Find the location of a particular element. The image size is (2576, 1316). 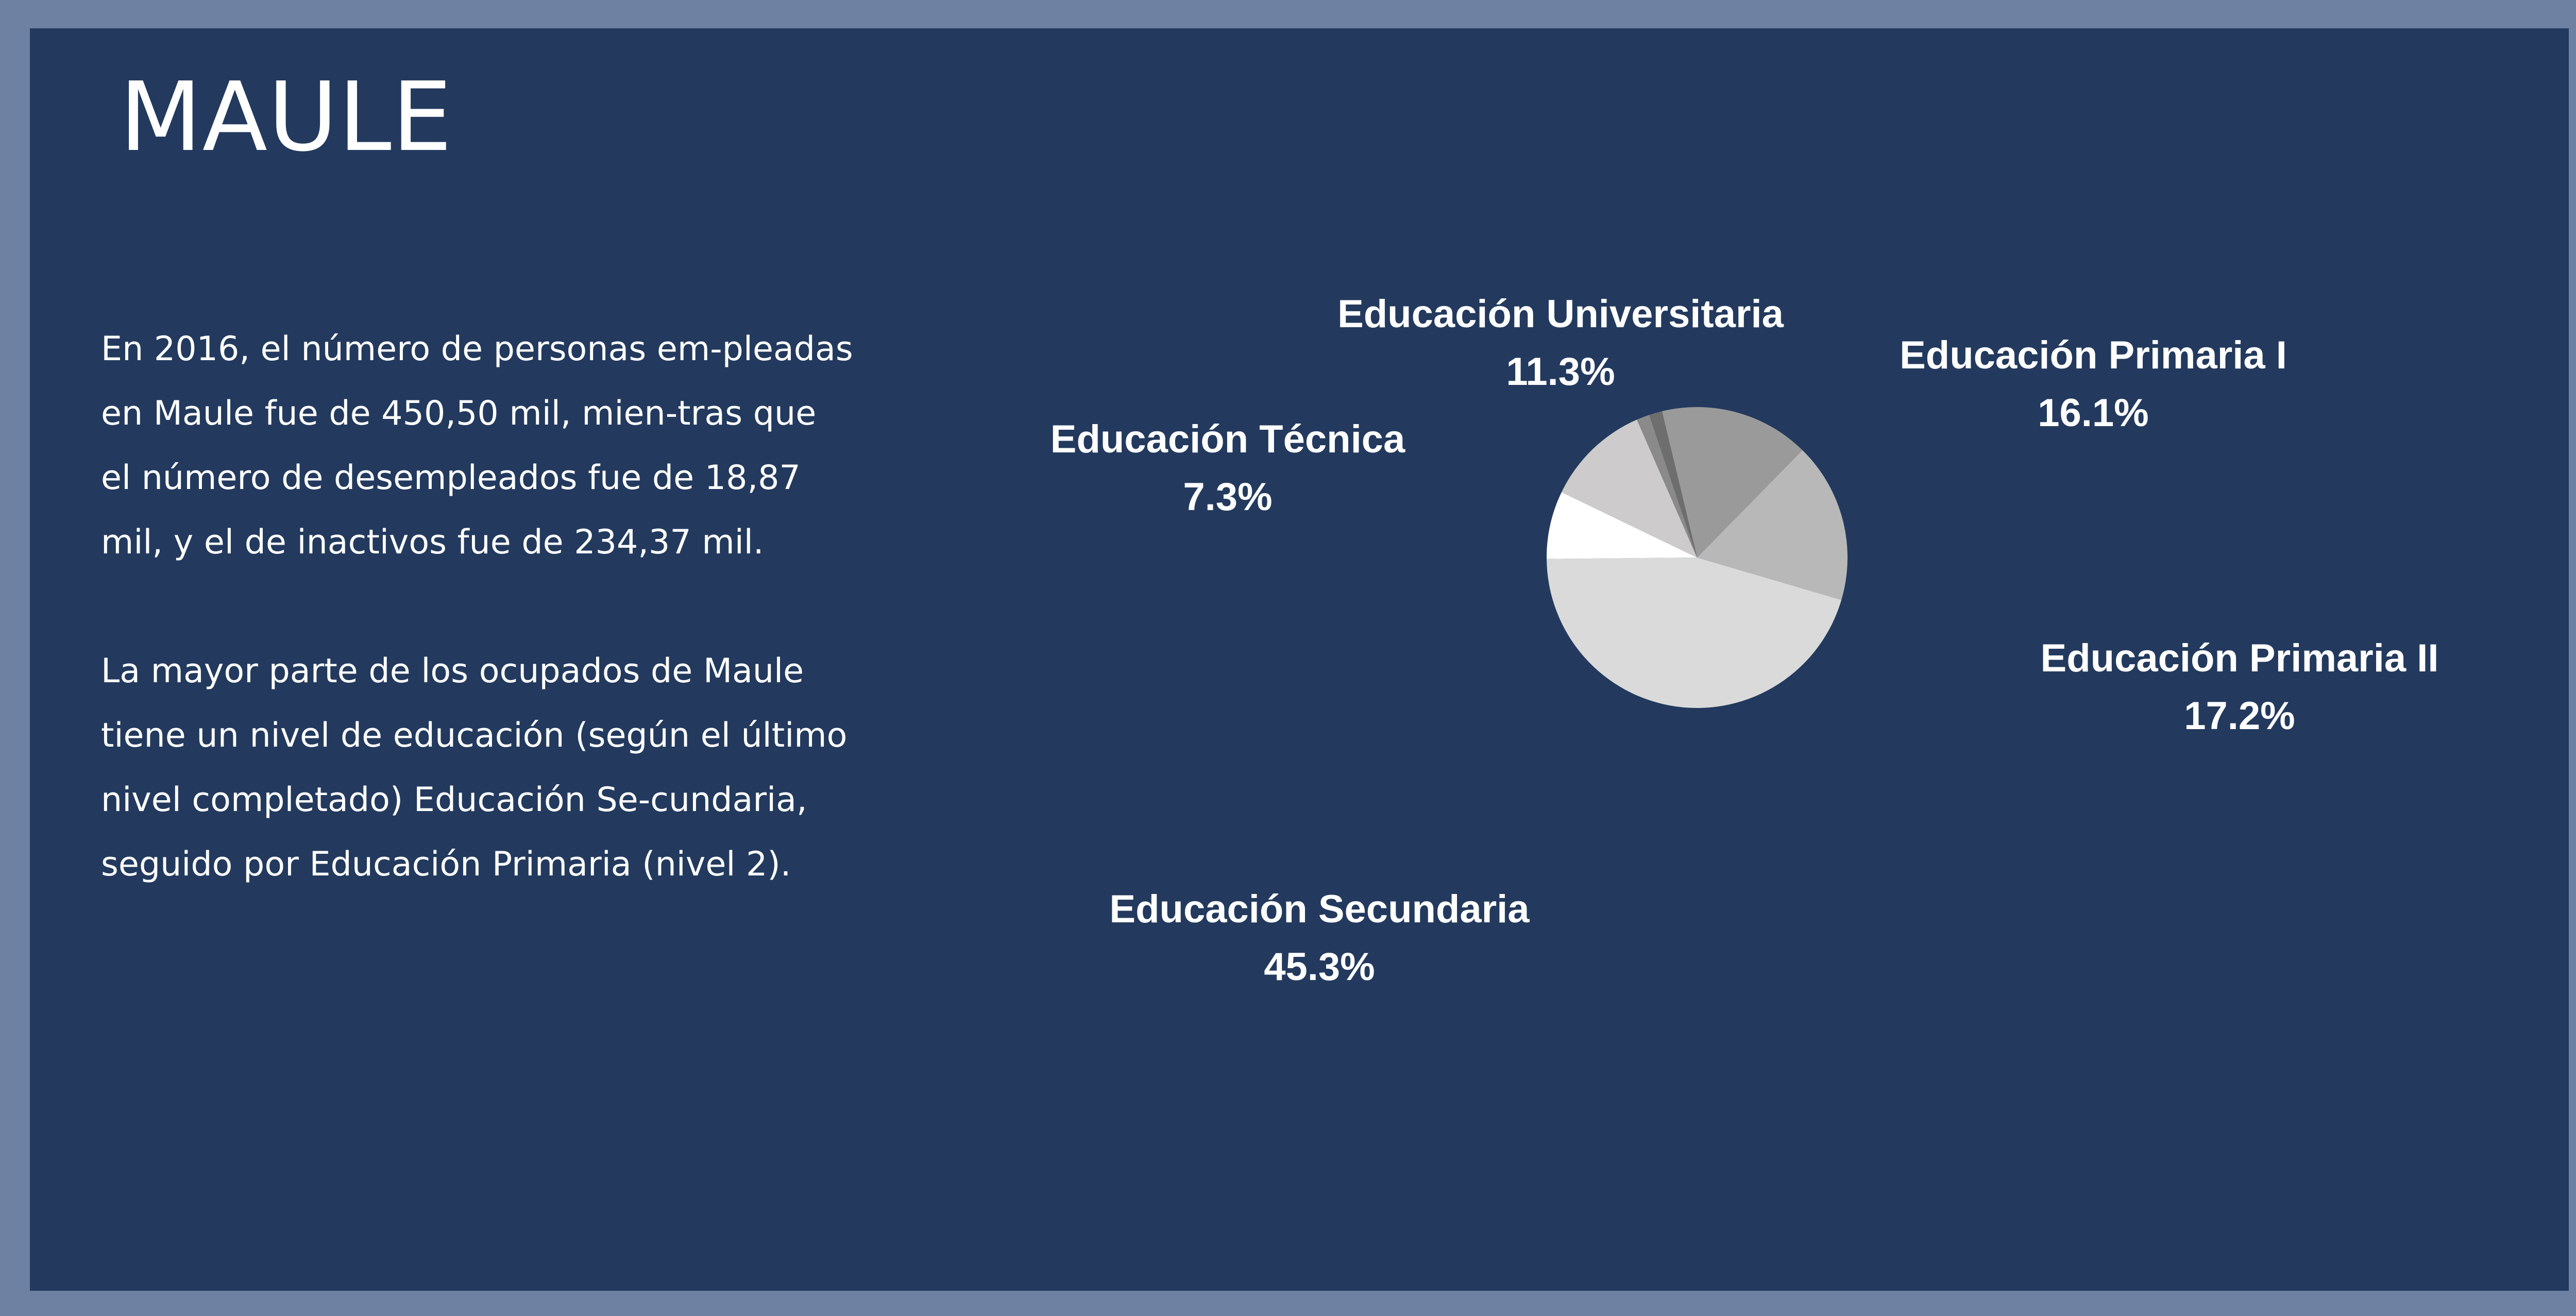

slice-value-3: 45.3% is located at coordinates (1319, 967).